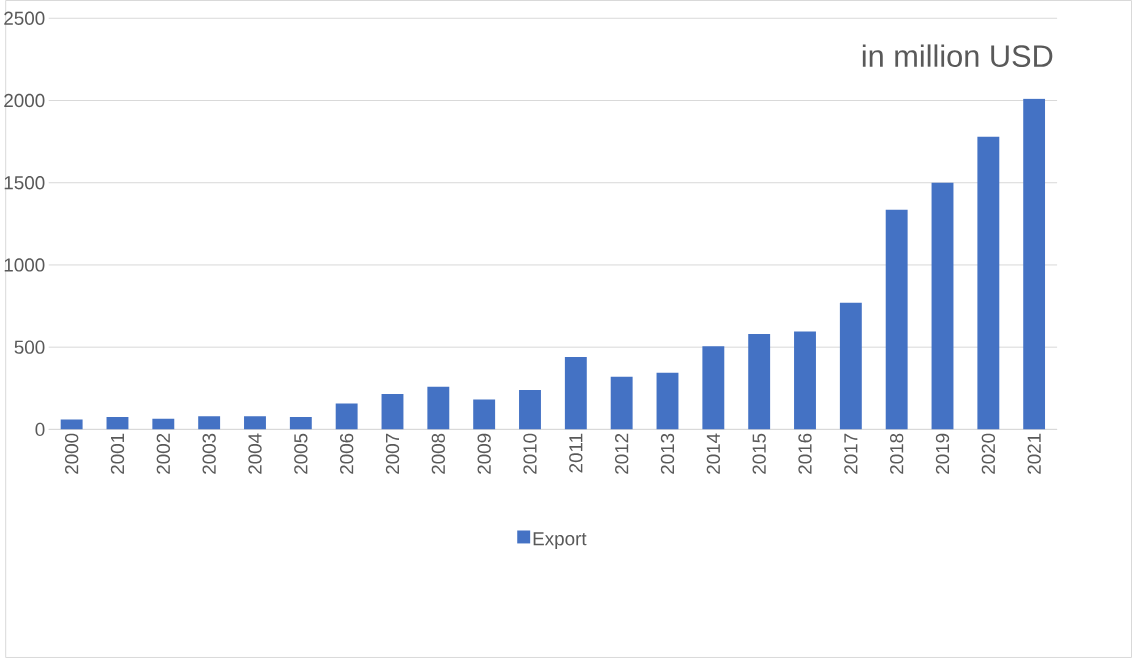 Image resolution: width=1132 pixels, height=658 pixels. What do you see at coordinates (530, 453) in the screenshot?
I see `x-tick-label: 2010` at bounding box center [530, 453].